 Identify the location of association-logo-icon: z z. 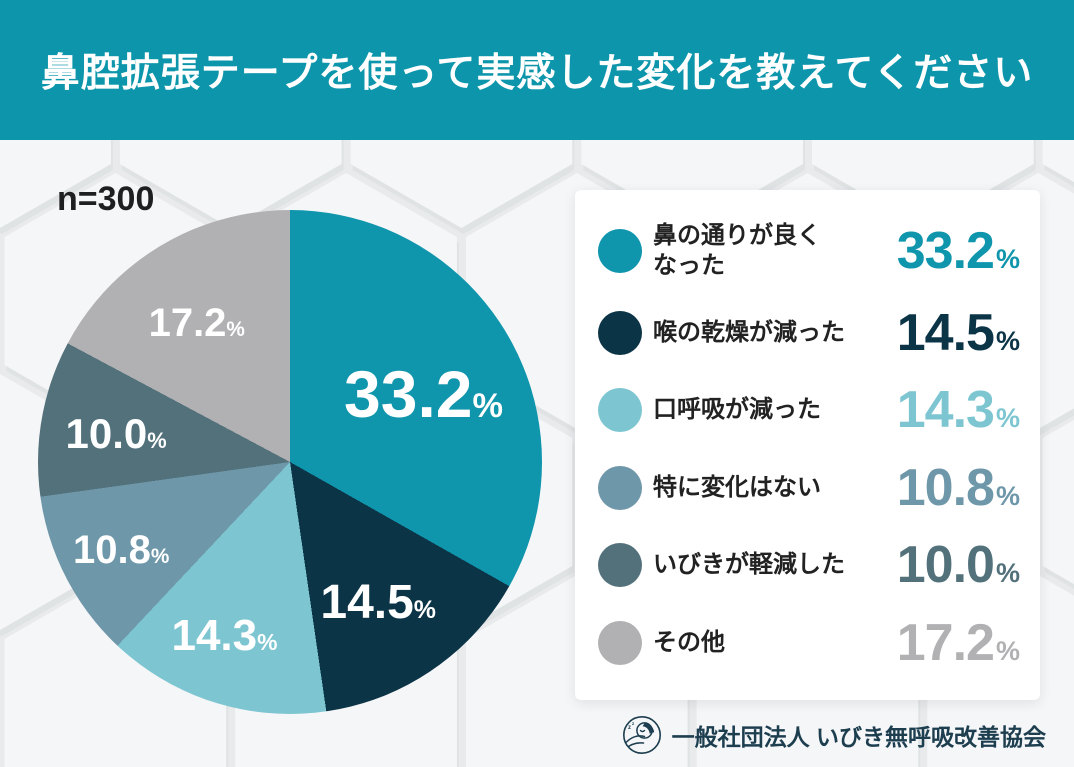
(641, 735).